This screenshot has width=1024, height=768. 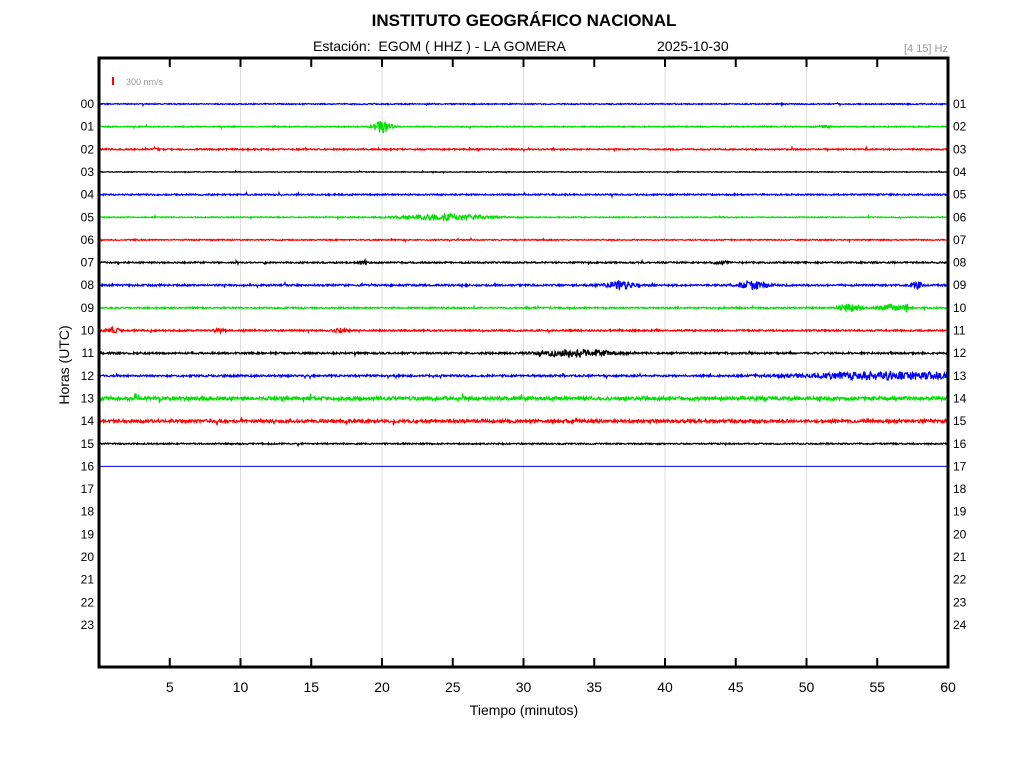 What do you see at coordinates (665, 687) in the screenshot?
I see `x-tick-label: 40` at bounding box center [665, 687].